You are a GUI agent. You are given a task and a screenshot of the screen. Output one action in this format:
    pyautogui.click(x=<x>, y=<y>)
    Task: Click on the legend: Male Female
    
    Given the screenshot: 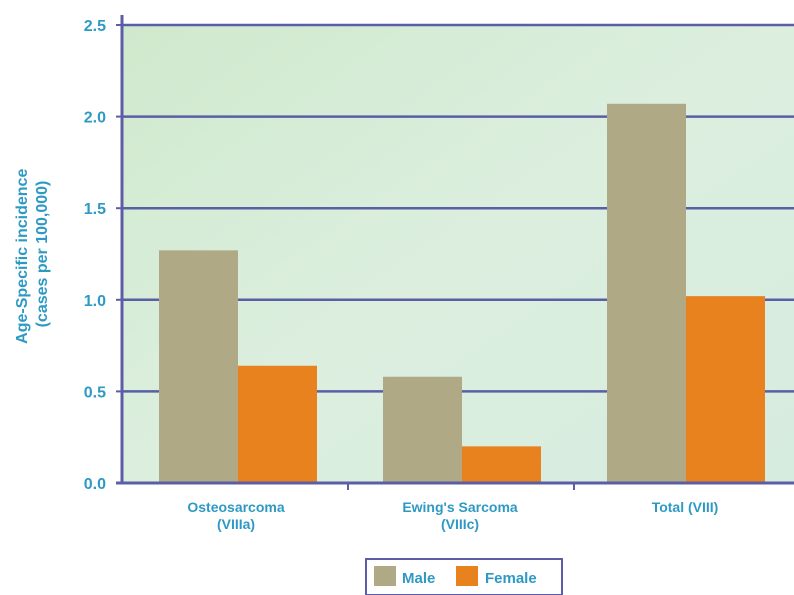 What is the action you would take?
    pyautogui.click(x=464, y=576)
    